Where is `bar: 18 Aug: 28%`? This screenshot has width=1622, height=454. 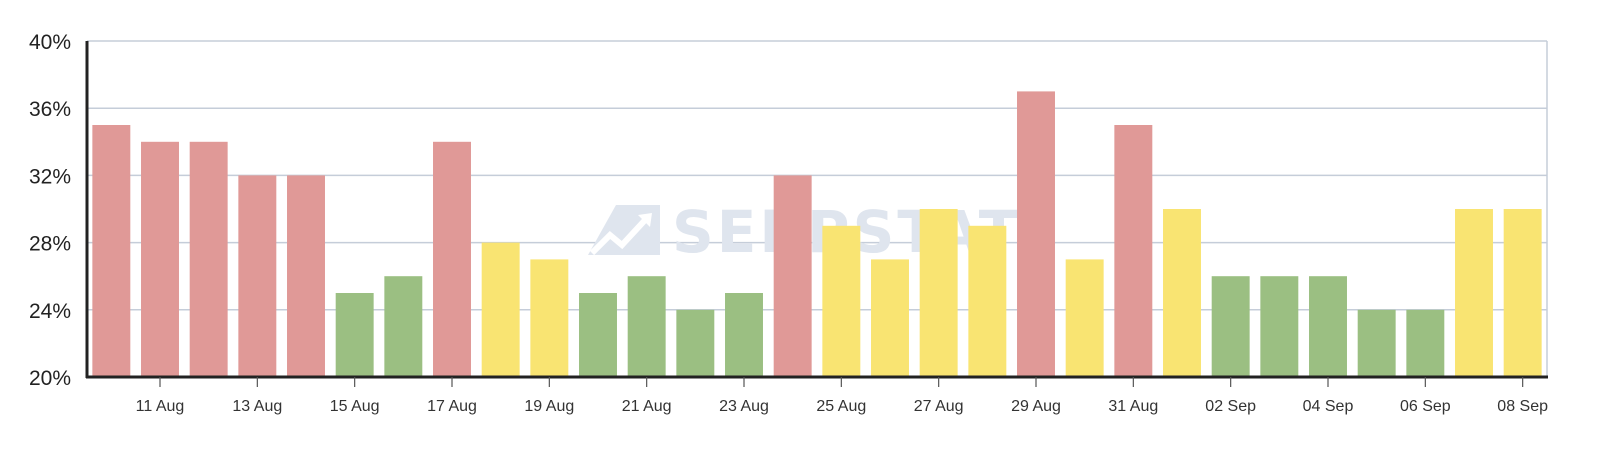 bar: 18 Aug: 28% is located at coordinates (500, 309).